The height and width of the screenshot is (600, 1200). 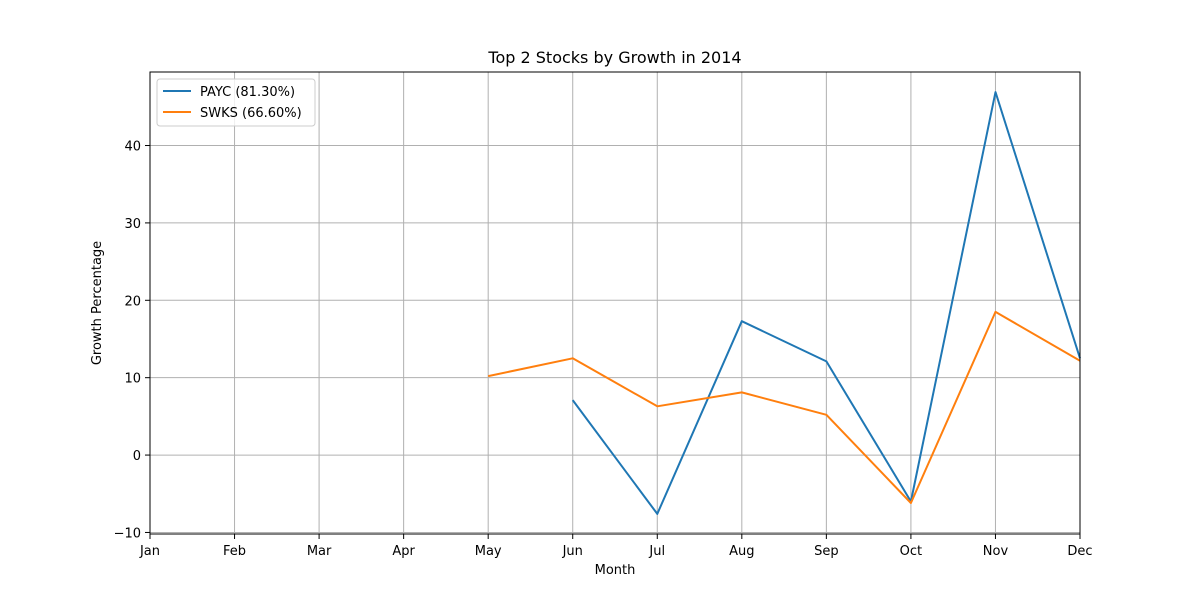 What do you see at coordinates (614, 57) in the screenshot?
I see `chart-title: Top 2 Stocks by Growth in 2014` at bounding box center [614, 57].